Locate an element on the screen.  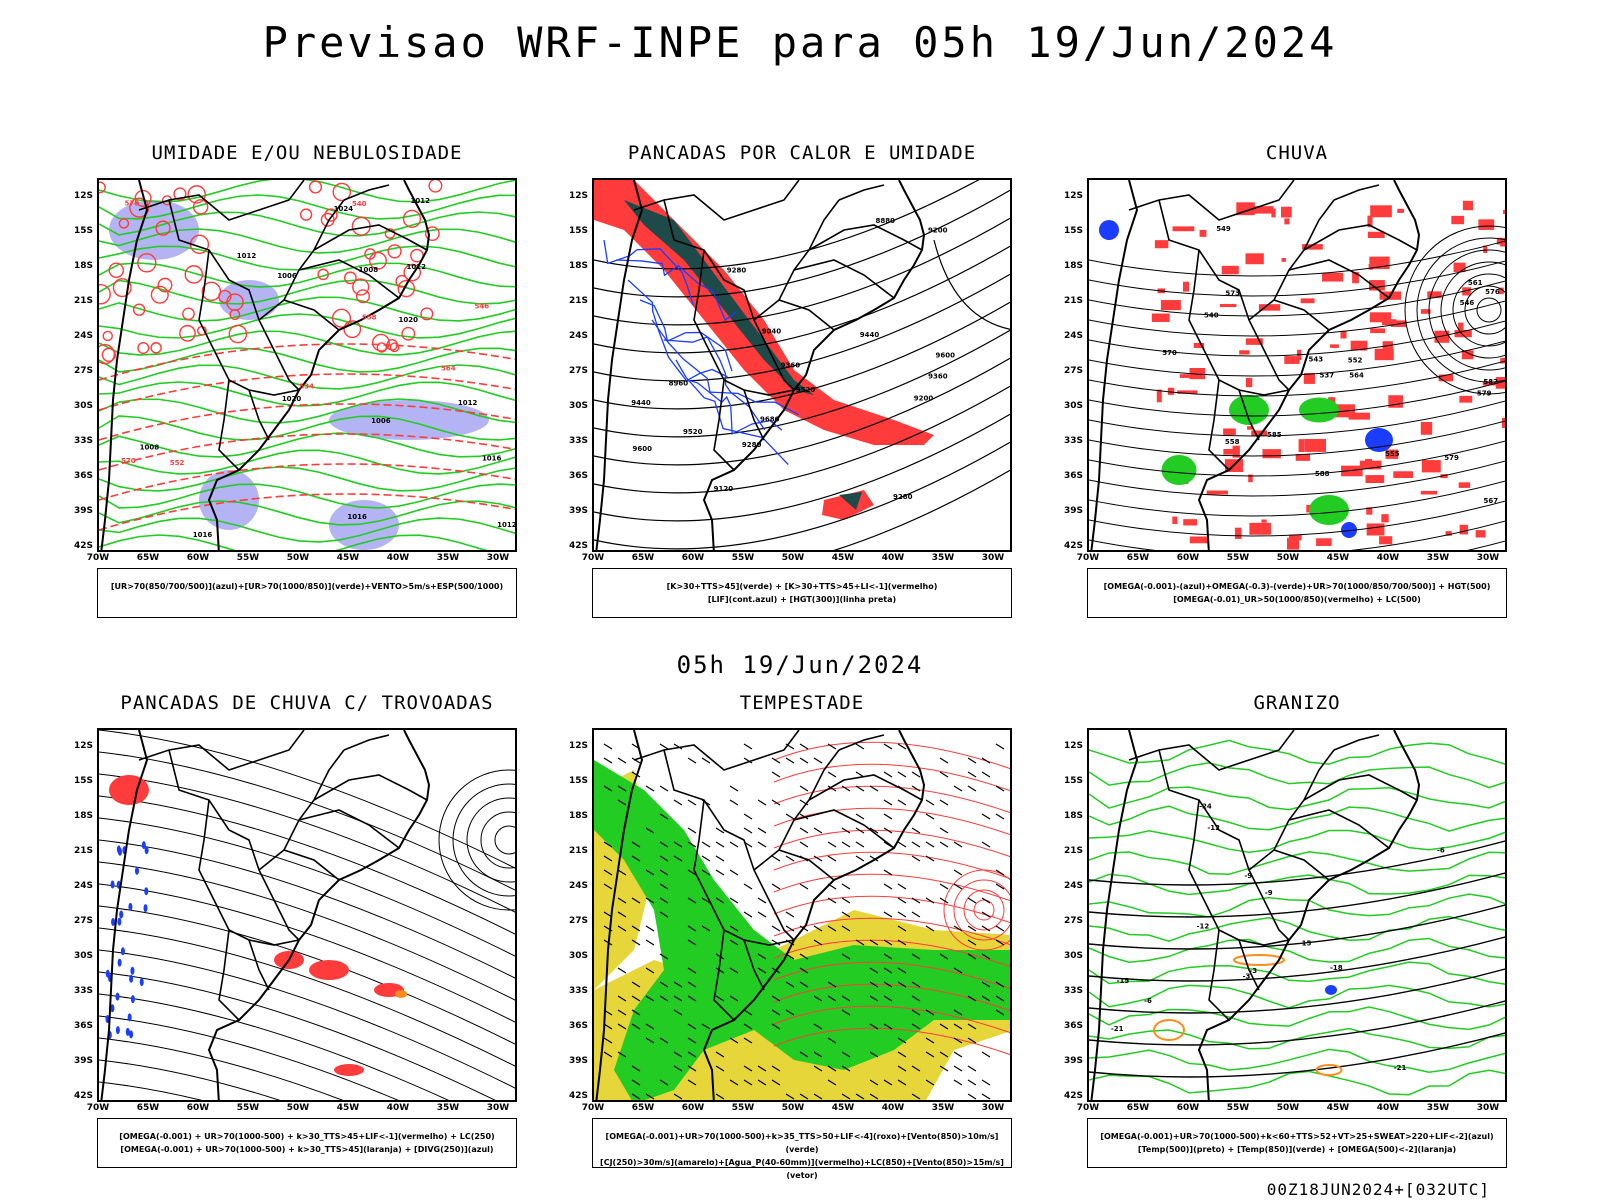
coastline is located at coordinates (265, 915).